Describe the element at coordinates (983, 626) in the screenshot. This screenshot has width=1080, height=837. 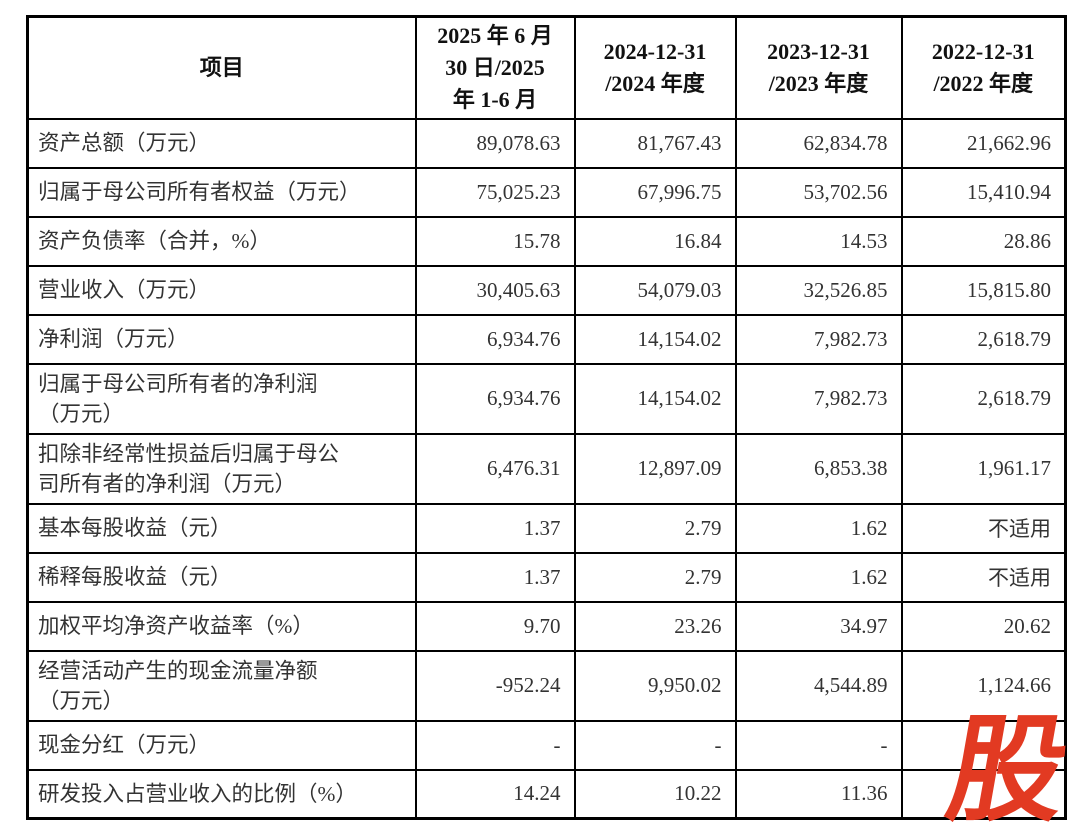
I see `cell-value: 20.62` at that location.